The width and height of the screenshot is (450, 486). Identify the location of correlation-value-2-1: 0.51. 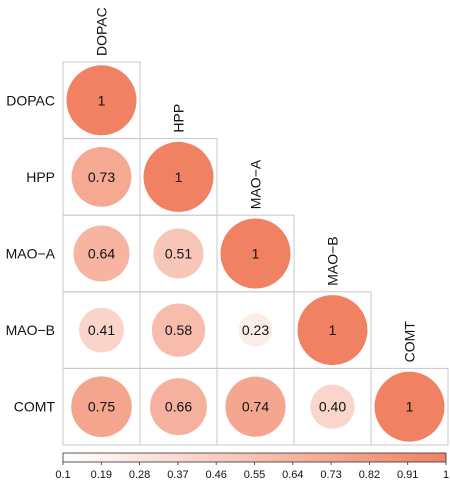
(178, 254).